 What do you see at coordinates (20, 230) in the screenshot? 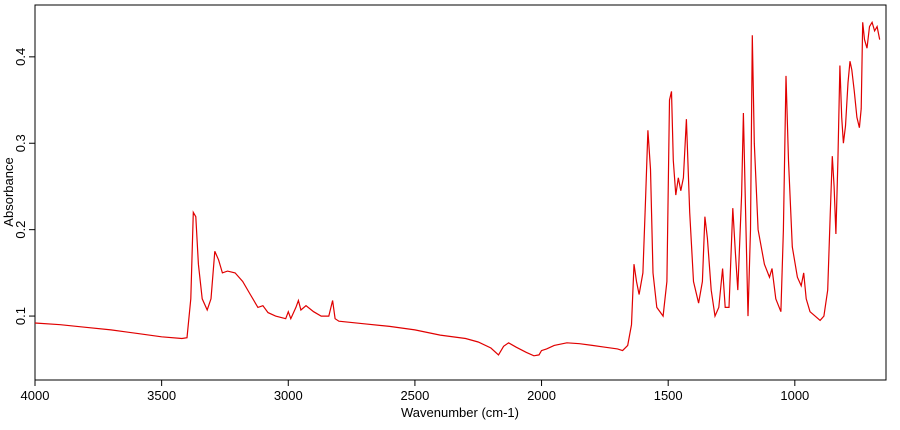
I see `y-tick-label: 0.2` at bounding box center [20, 230].